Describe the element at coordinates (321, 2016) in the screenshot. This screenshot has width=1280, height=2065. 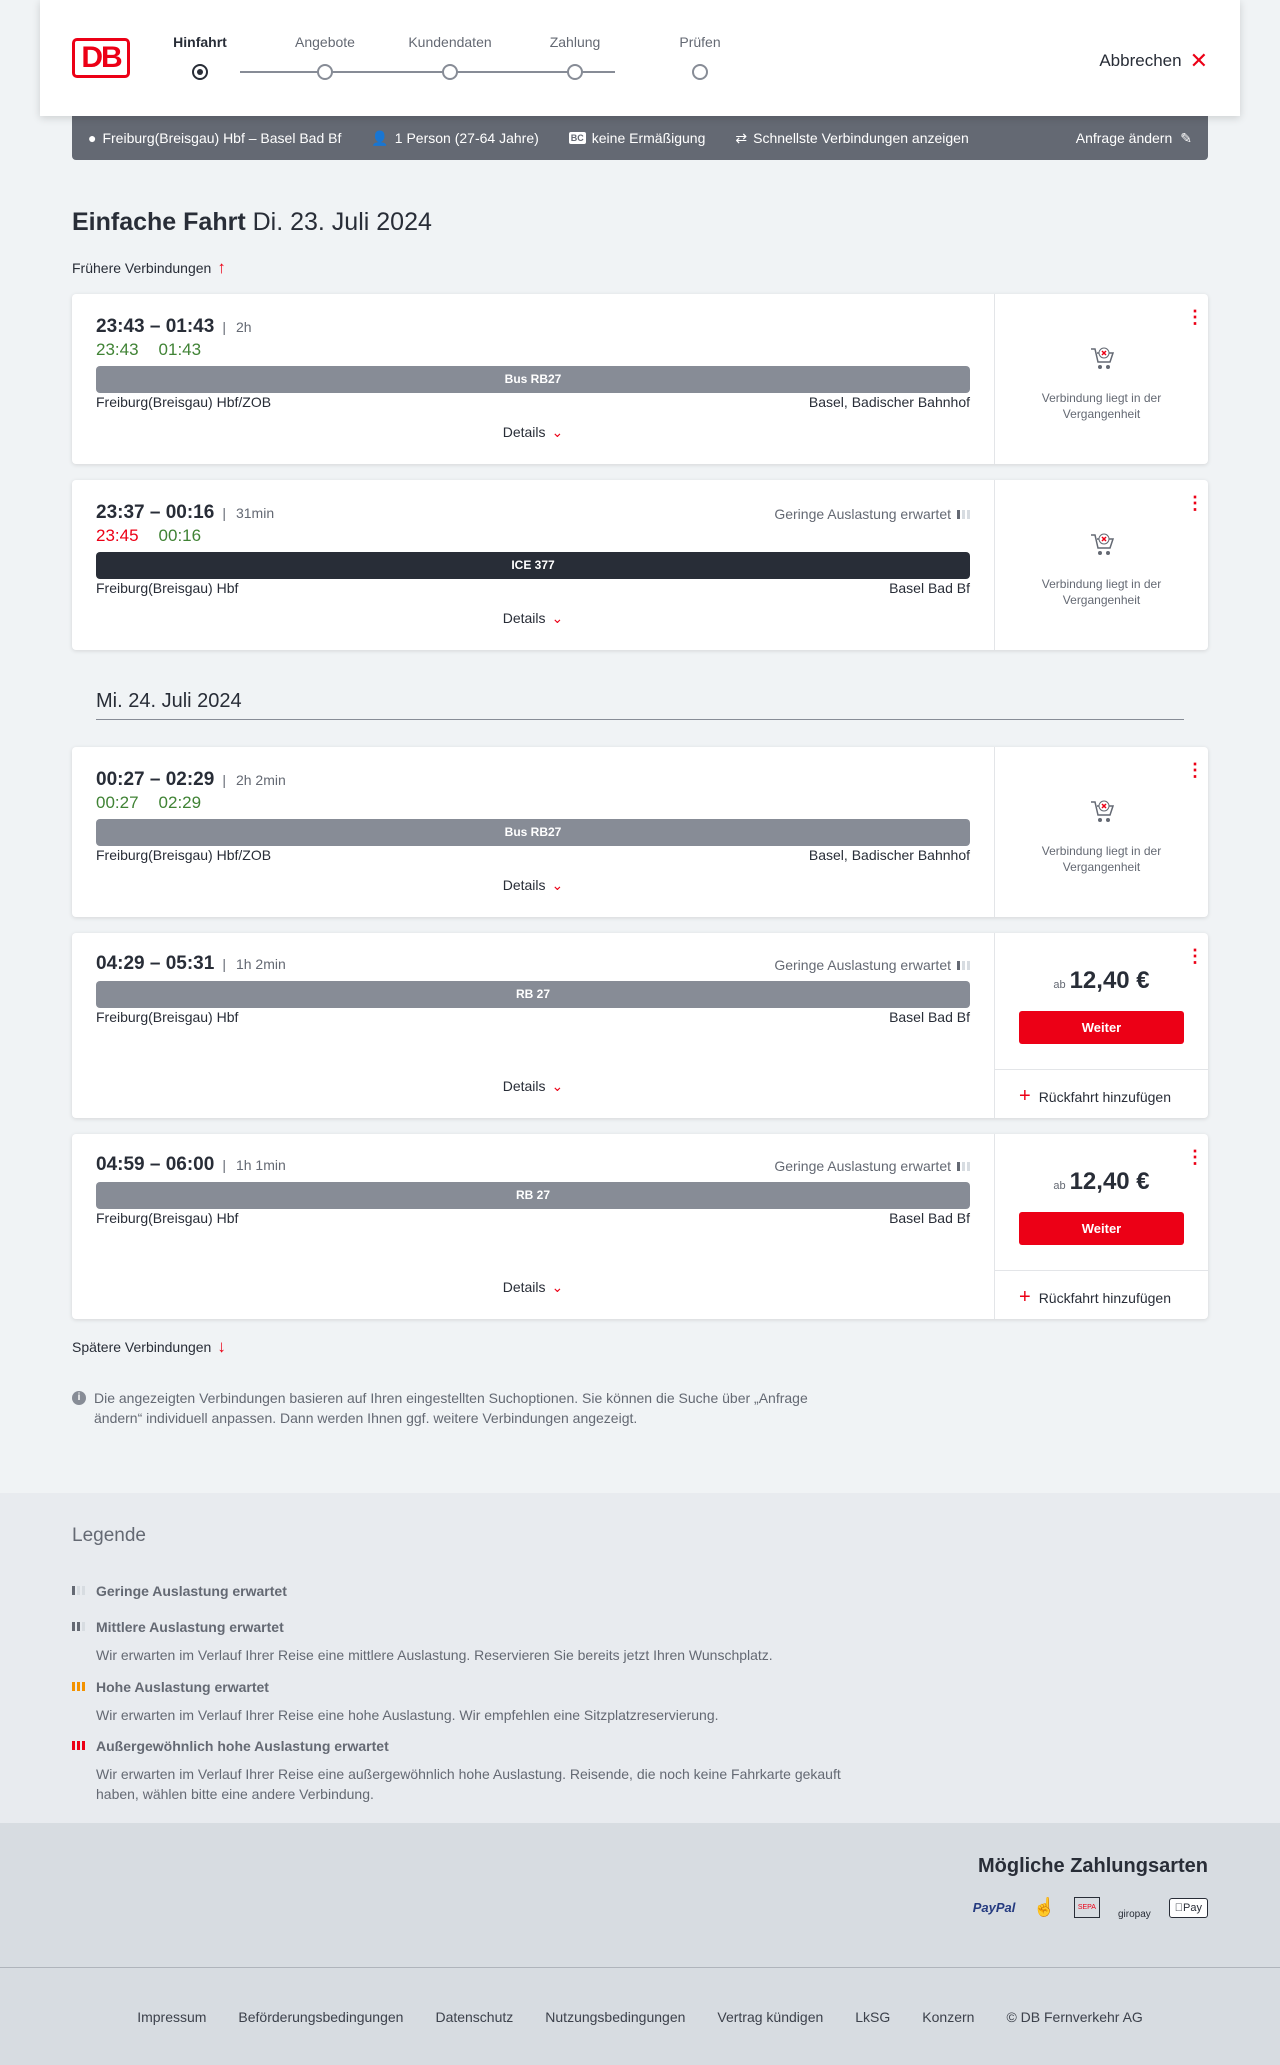
I see `footer-link-befoerderungsbedingungen: Beförderungsbedingungen` at that location.